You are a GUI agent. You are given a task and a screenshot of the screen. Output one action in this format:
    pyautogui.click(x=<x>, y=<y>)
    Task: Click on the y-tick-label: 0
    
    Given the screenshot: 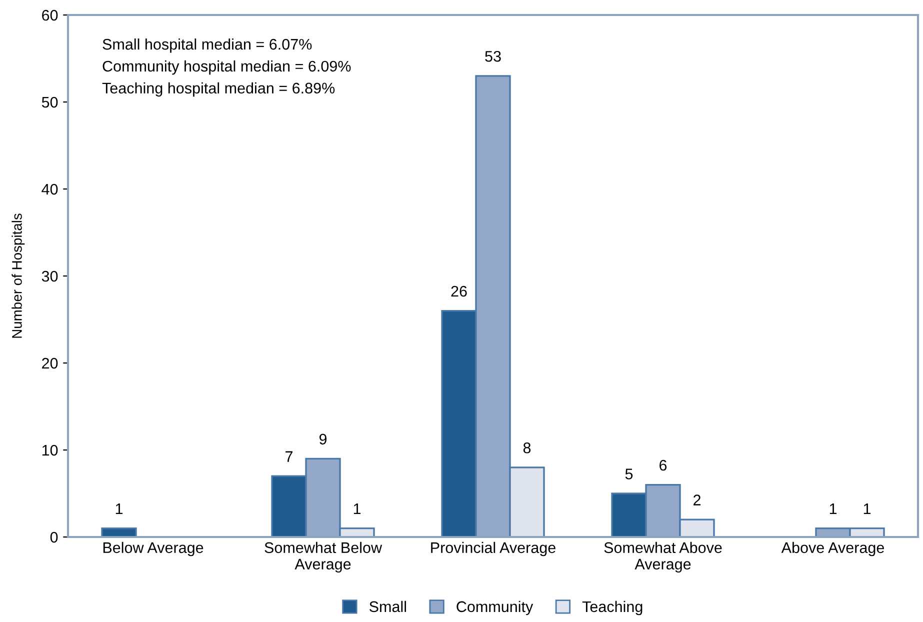 What is the action you would take?
    pyautogui.click(x=54, y=537)
    